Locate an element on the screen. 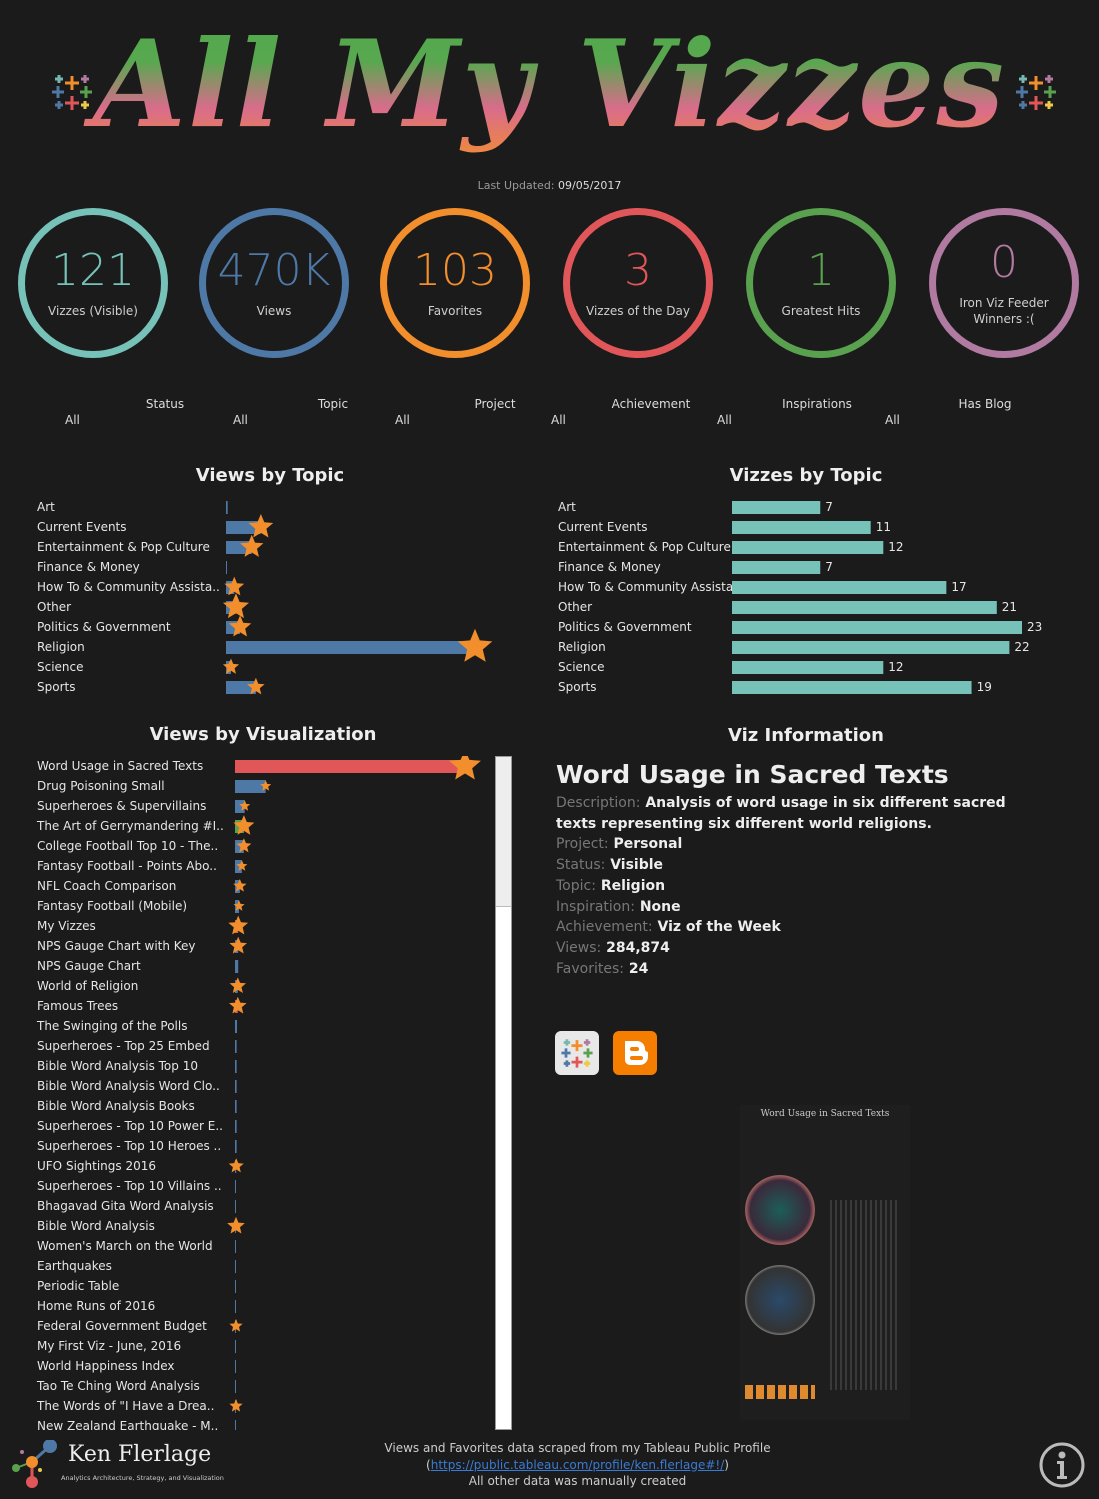 The width and height of the screenshot is (1099, 1499). filter-achievement: Achievement All is located at coordinates (636, 412).